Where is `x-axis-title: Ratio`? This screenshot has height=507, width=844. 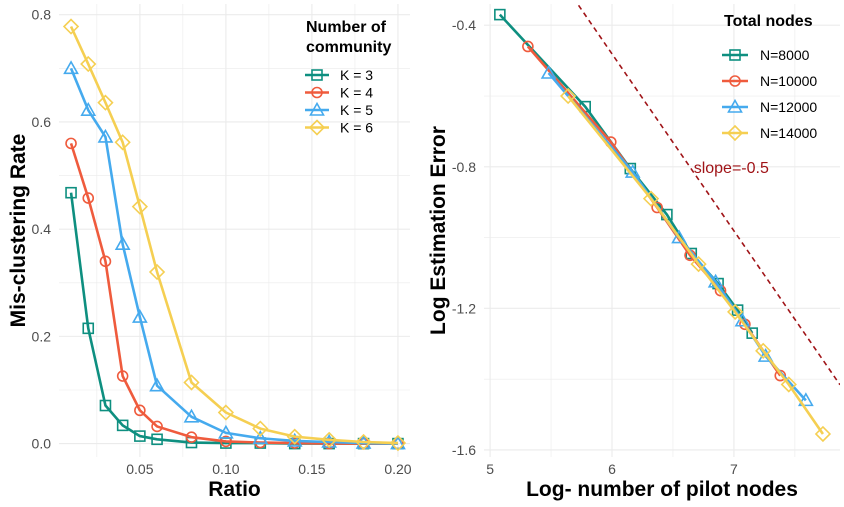
x-axis-title: Ratio is located at coordinates (234, 489).